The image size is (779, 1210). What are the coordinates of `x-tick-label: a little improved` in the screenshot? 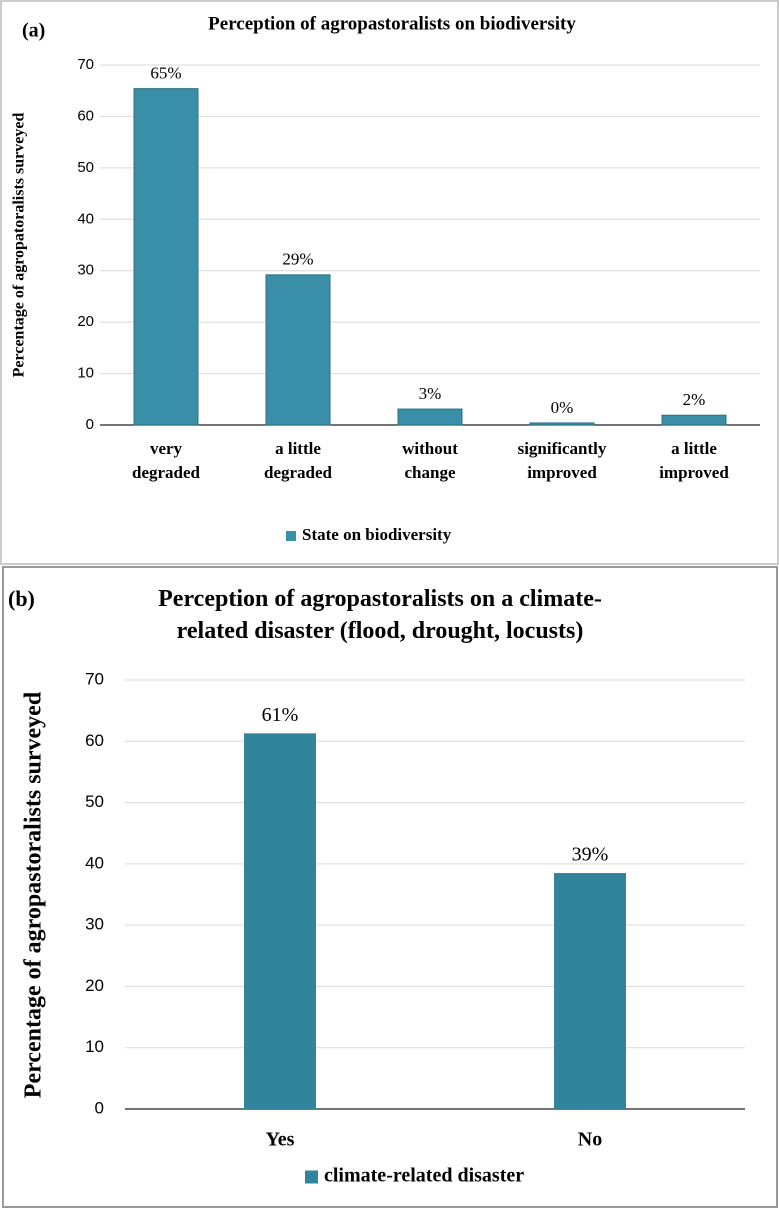 It's located at (694, 460).